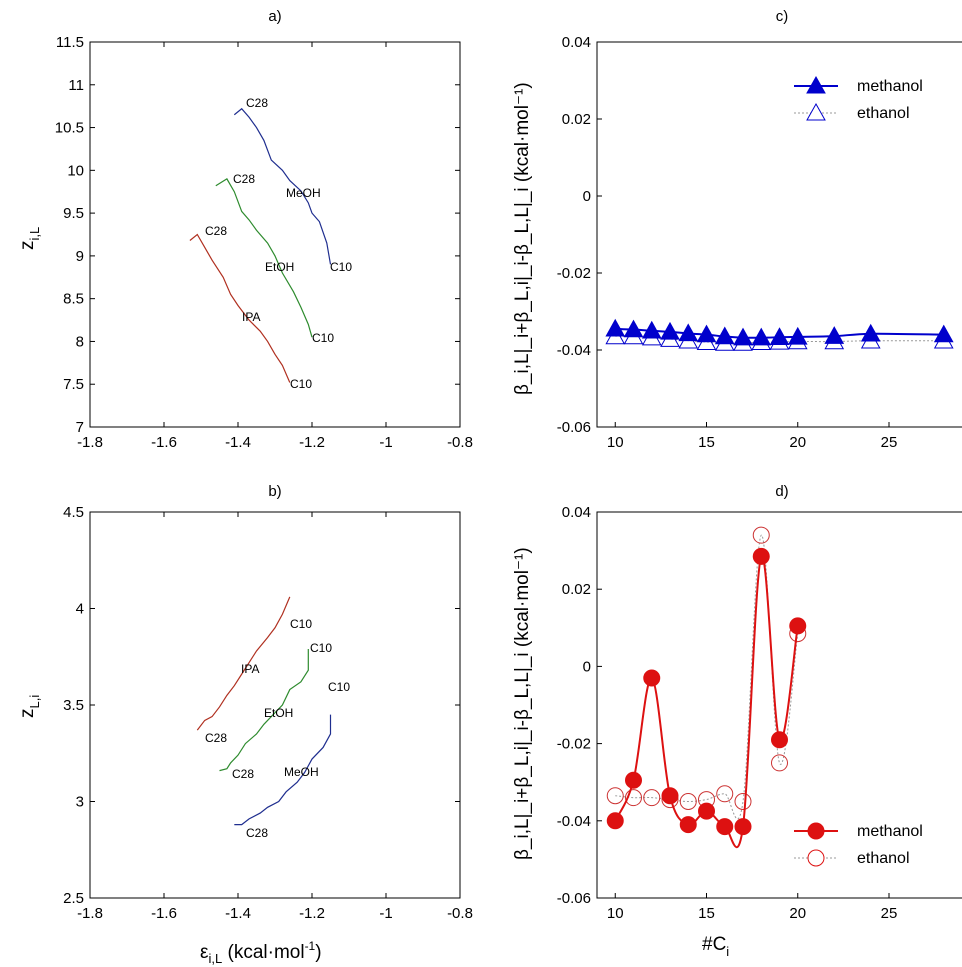 The width and height of the screenshot is (962, 967). What do you see at coordinates (522, 703) in the screenshot?
I see `ylabel-d-text: β_i,L|_i+β_L,i|_i-β_L,L|_i (kcal·mol⁻¹)` at bounding box center [522, 703].